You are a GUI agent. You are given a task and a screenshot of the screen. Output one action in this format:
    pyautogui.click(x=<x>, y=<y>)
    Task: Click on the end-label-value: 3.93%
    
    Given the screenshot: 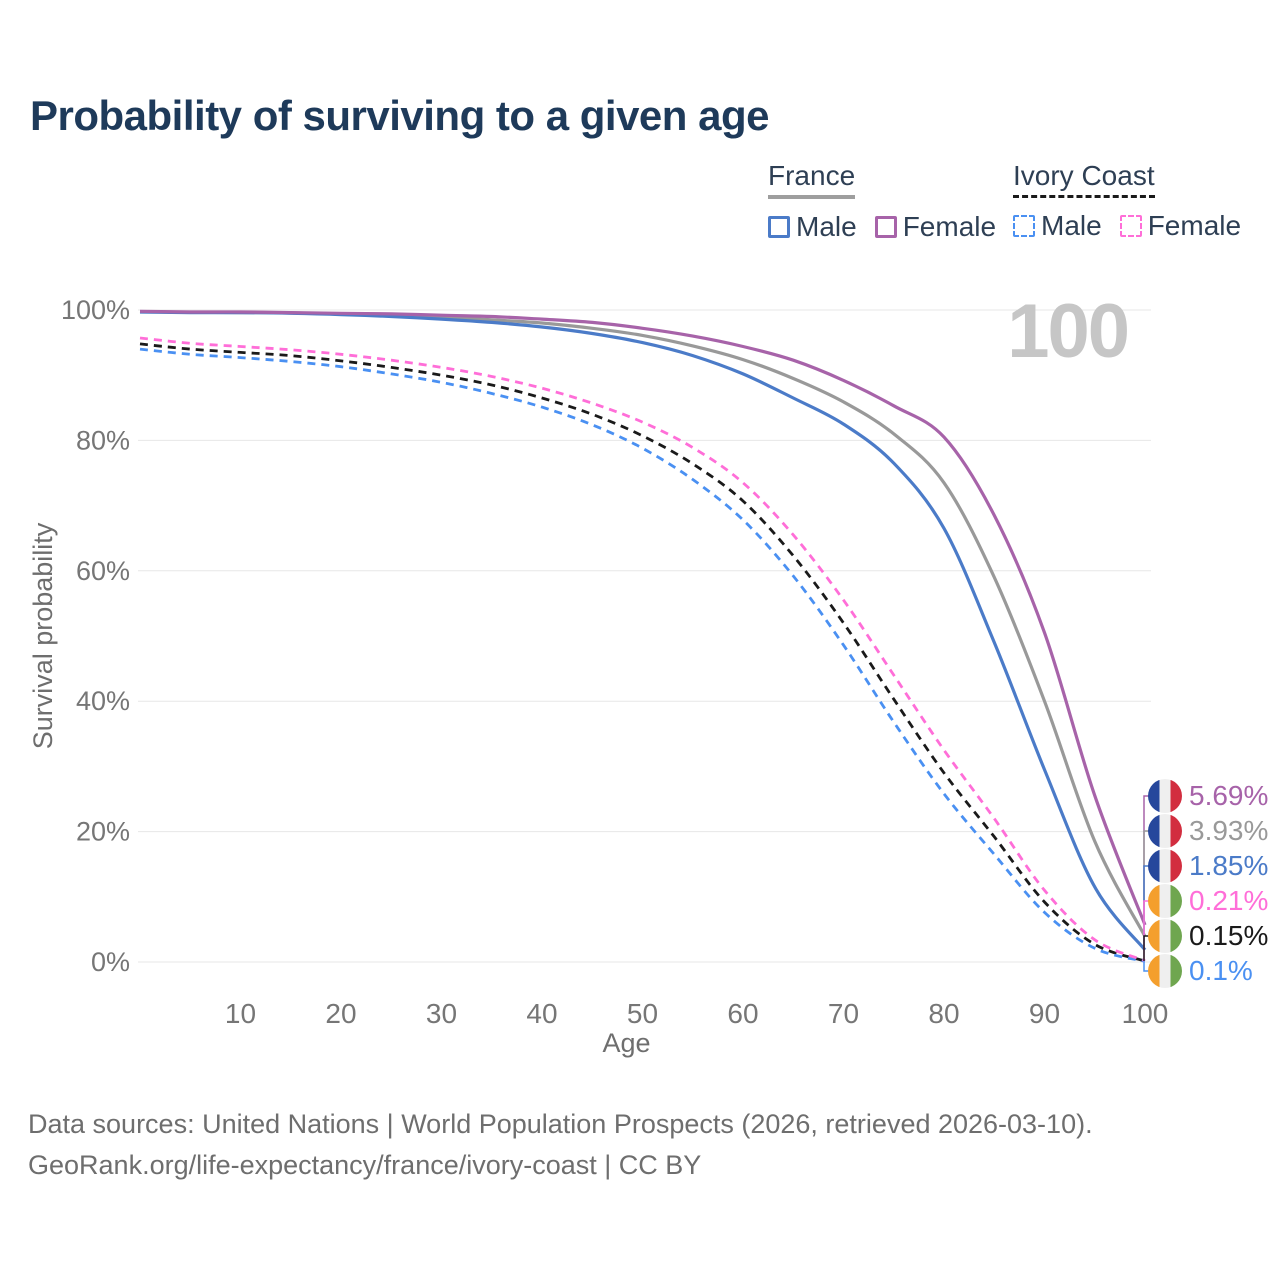 What is the action you would take?
    pyautogui.click(x=1229, y=830)
    